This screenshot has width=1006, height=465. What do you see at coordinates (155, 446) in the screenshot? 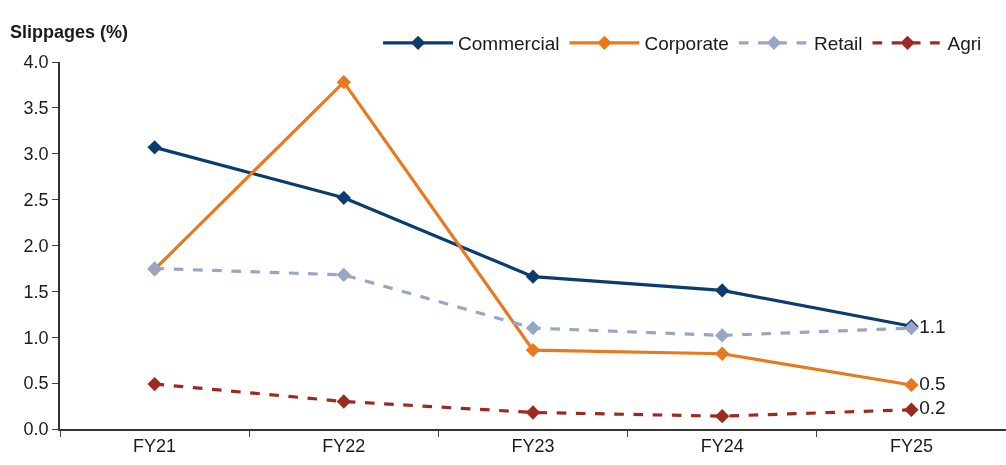
I see `x-tick-label: FY21` at bounding box center [155, 446].